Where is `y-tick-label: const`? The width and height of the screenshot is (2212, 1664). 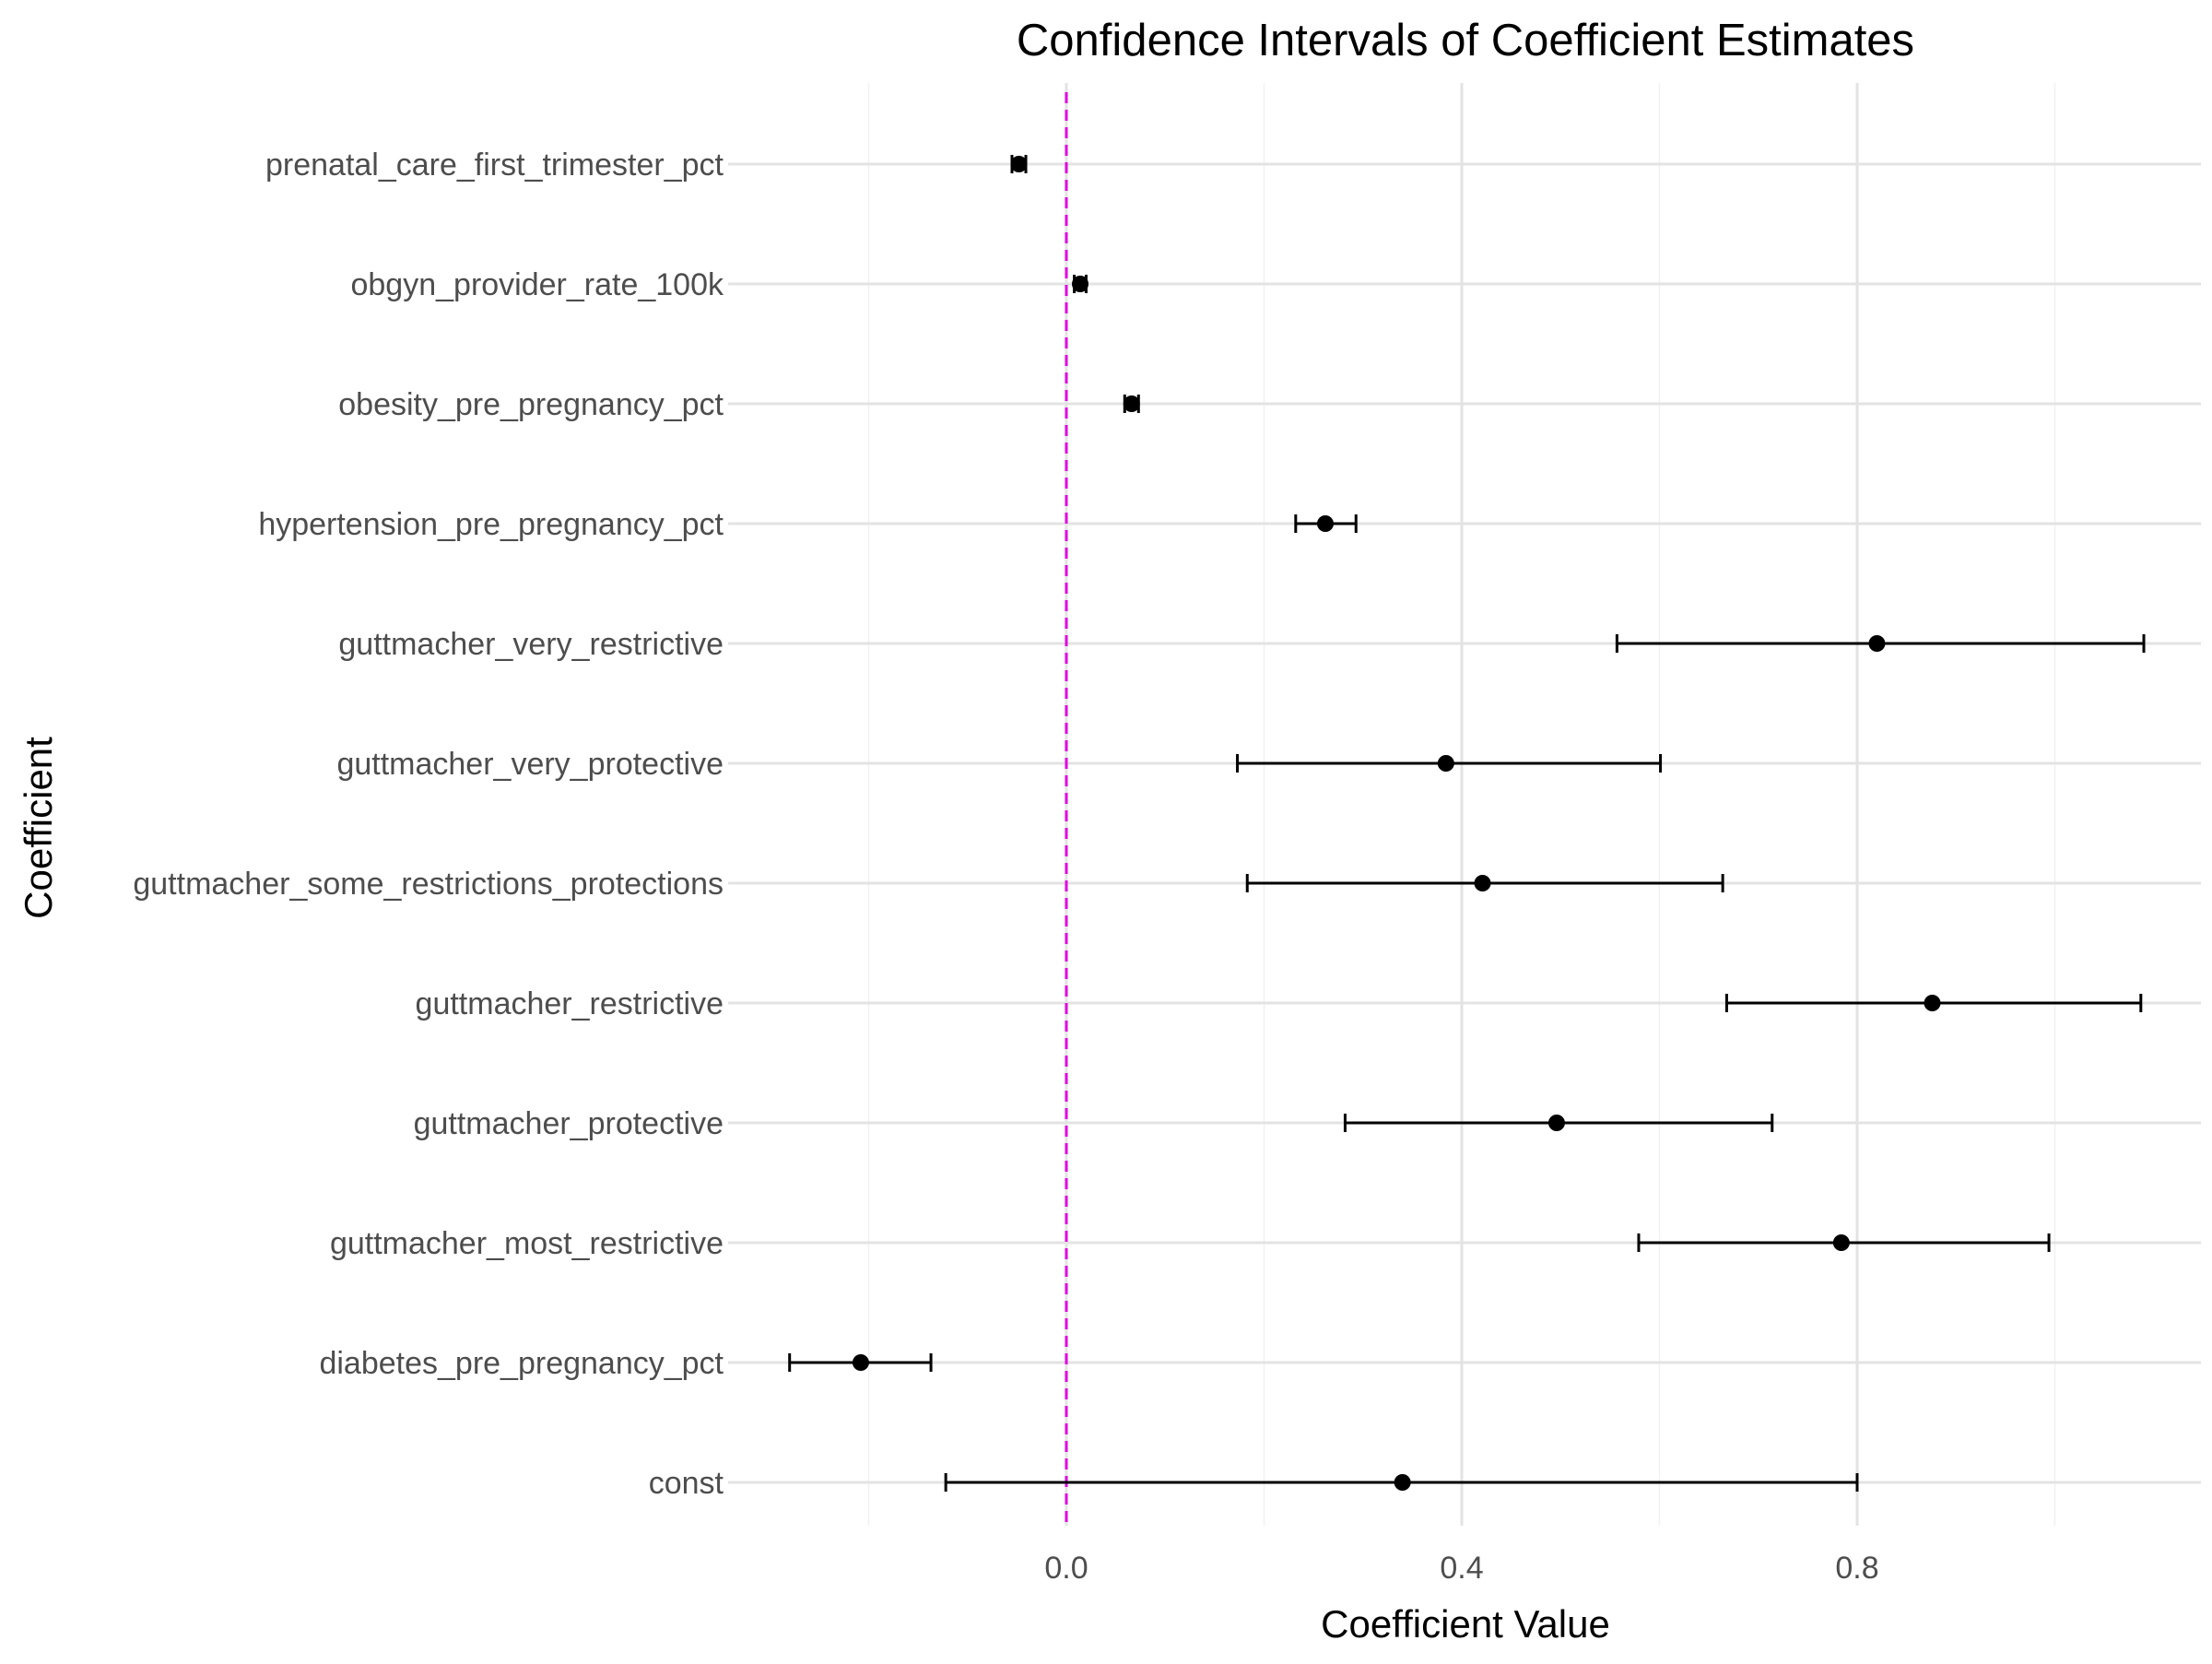
y-tick-label: const is located at coordinates (686, 1483).